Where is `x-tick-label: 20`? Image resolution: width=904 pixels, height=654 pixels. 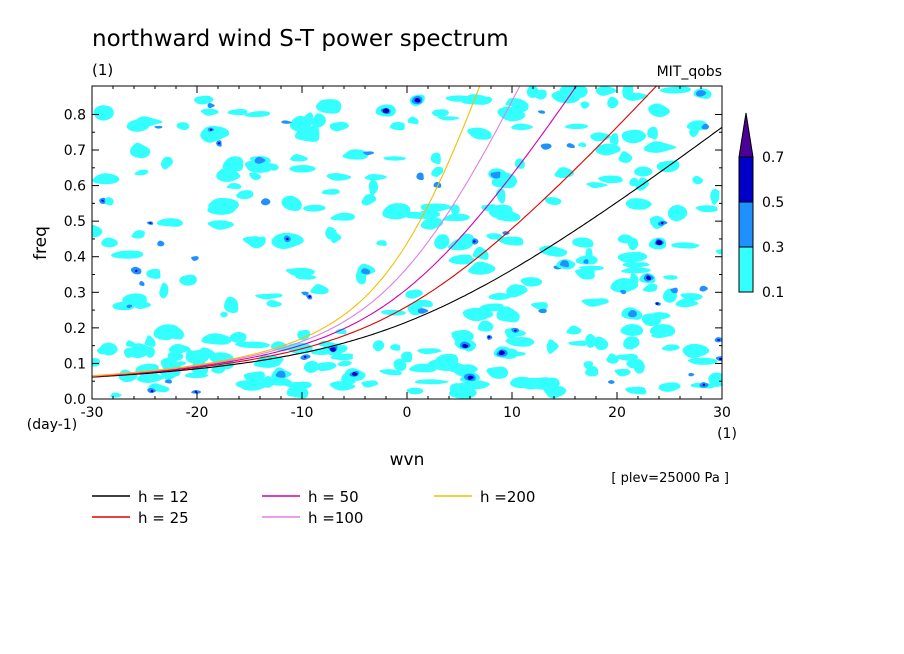 x-tick-label: 20 is located at coordinates (617, 413).